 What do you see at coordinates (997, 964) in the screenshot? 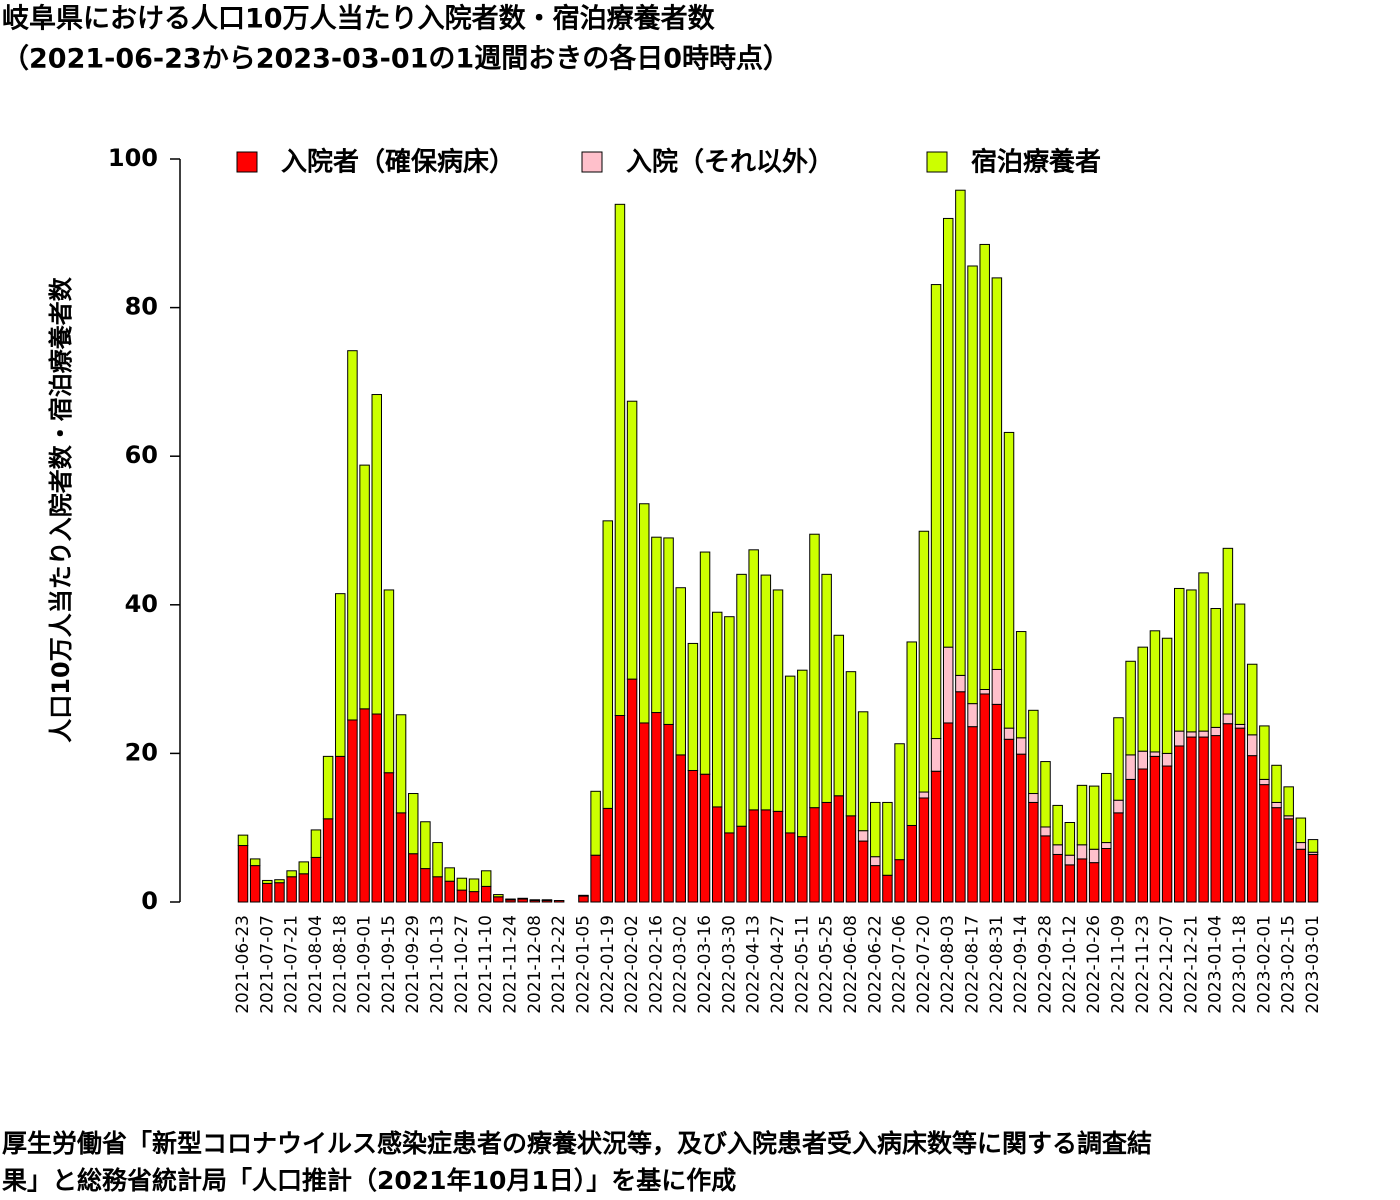
I see `x-tick-label: 2022-08-31` at bounding box center [997, 964].